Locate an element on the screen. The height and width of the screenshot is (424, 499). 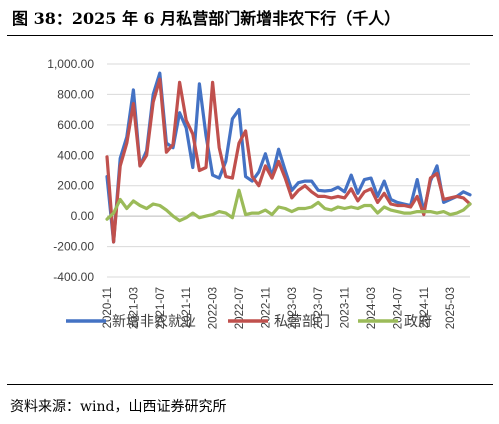
legend-label-2: 政府 is located at coordinates (418, 322).